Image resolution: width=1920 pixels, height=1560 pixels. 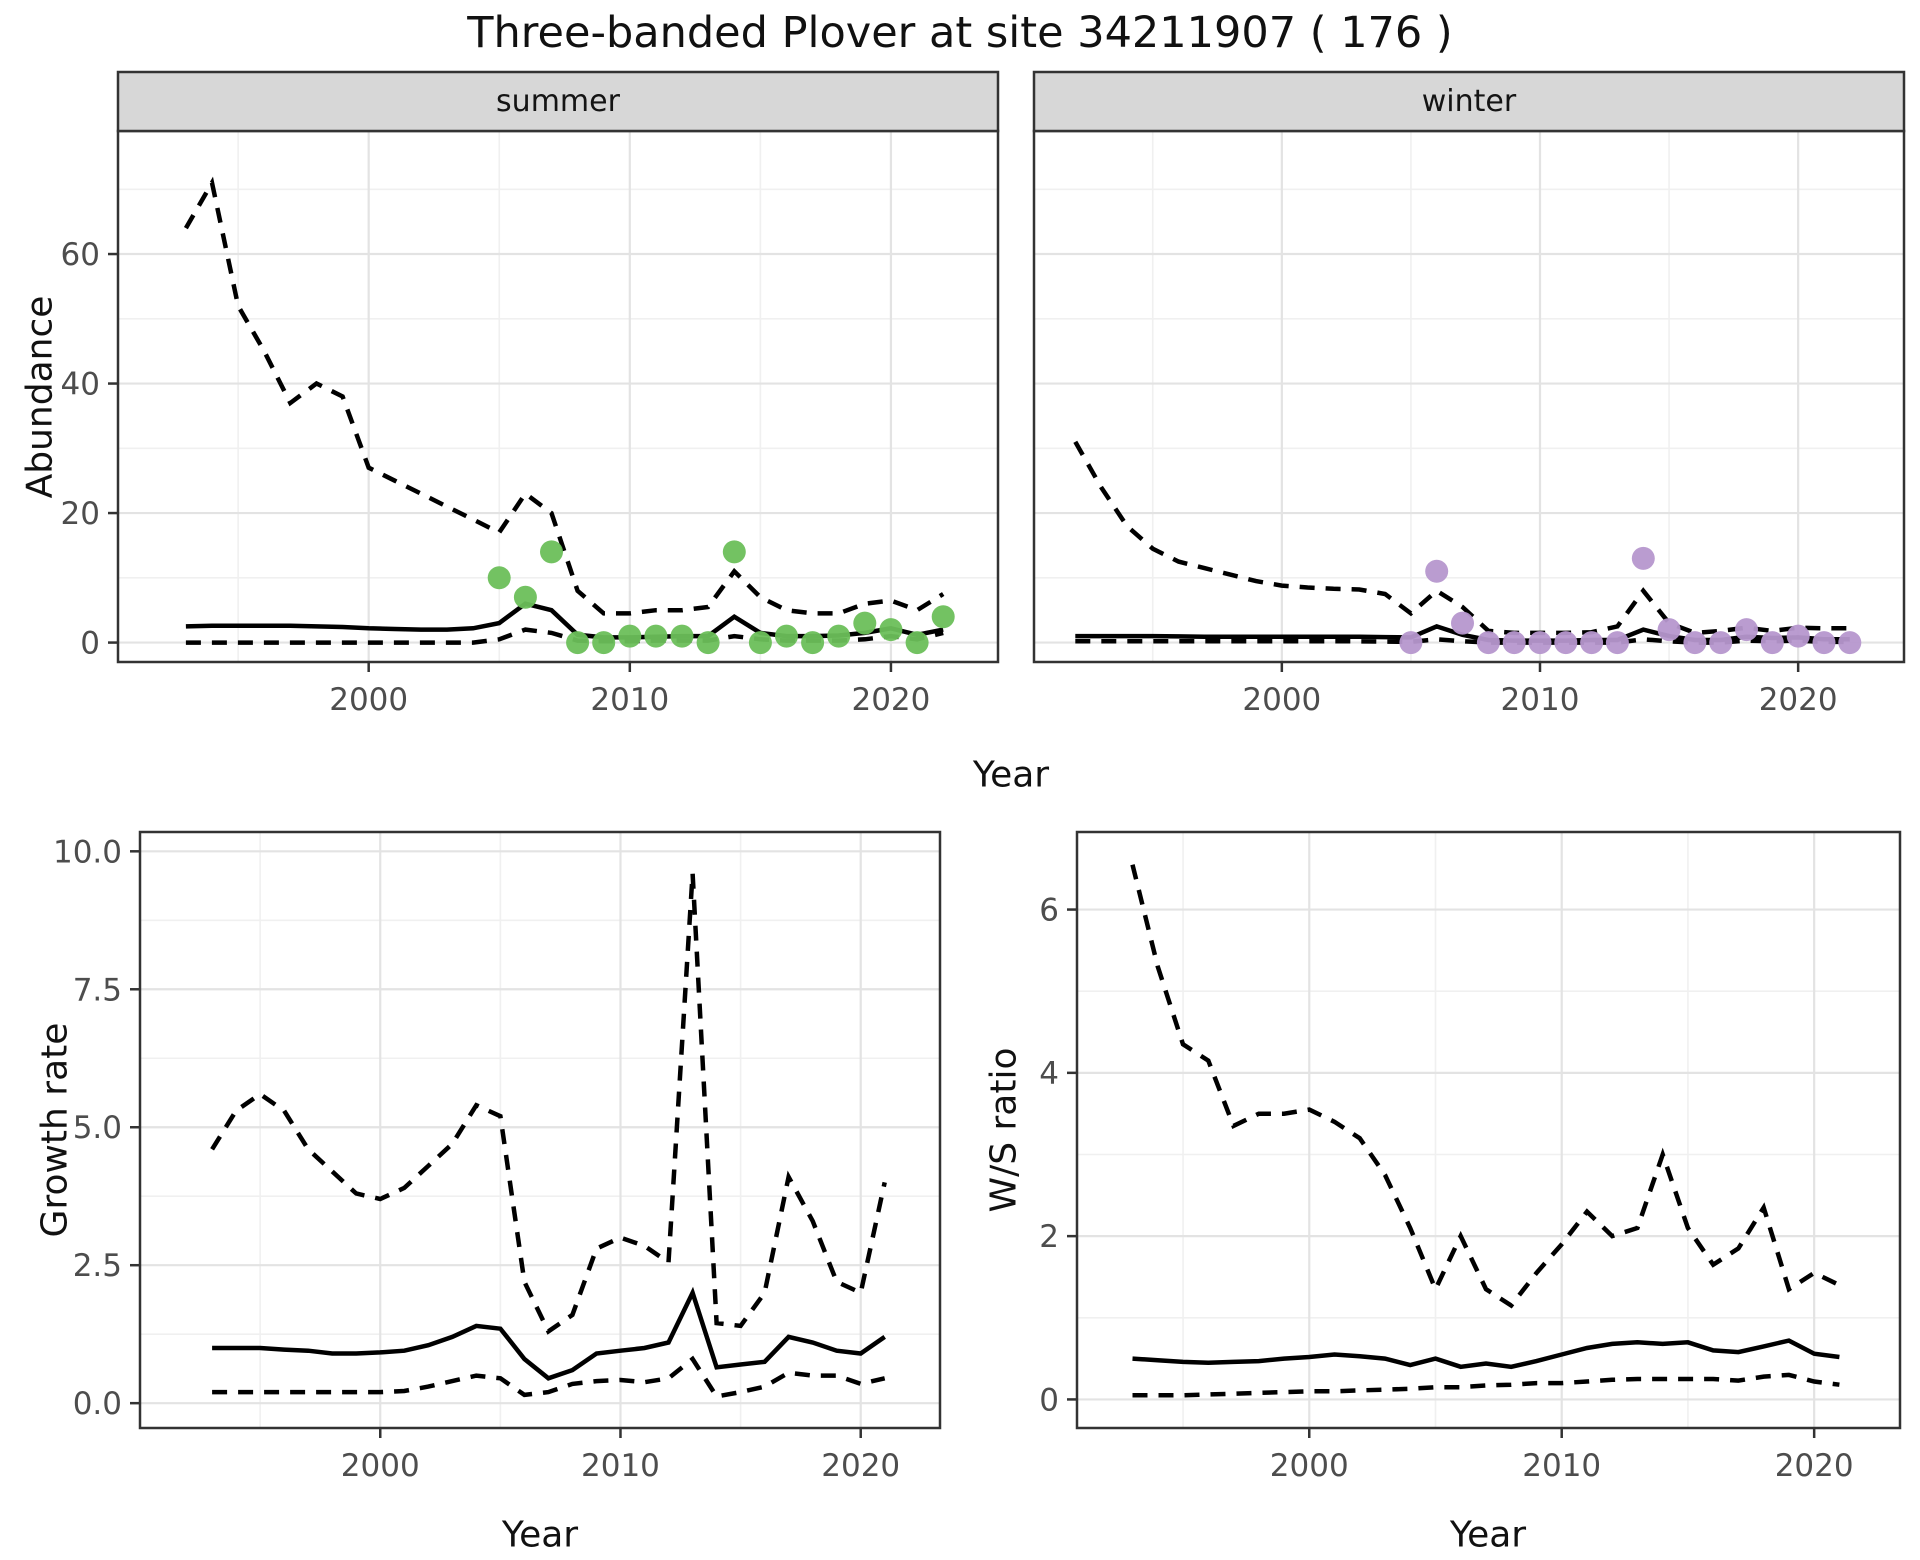 I want to click on y-tick-label: 20, so click(x=80, y=514).